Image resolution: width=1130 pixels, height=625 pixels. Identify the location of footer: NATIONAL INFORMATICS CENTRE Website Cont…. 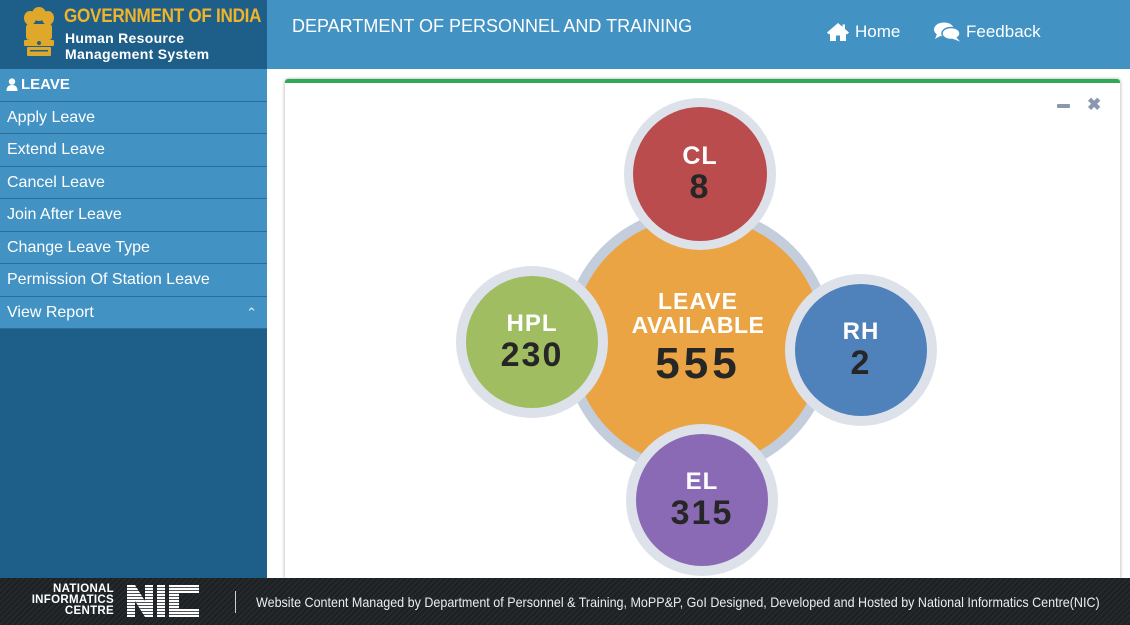
(565, 601).